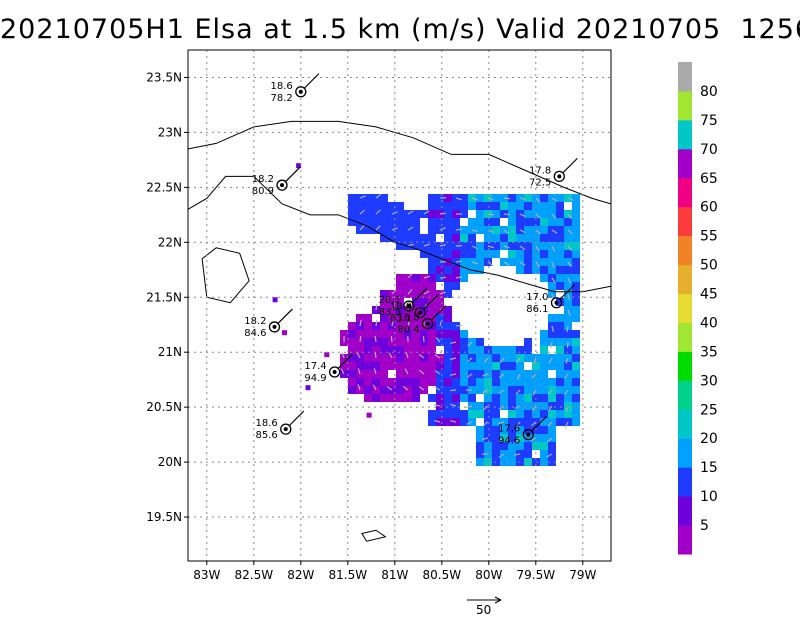  Describe the element at coordinates (488, 575) in the screenshot. I see `x-tick-label: 80W` at that location.